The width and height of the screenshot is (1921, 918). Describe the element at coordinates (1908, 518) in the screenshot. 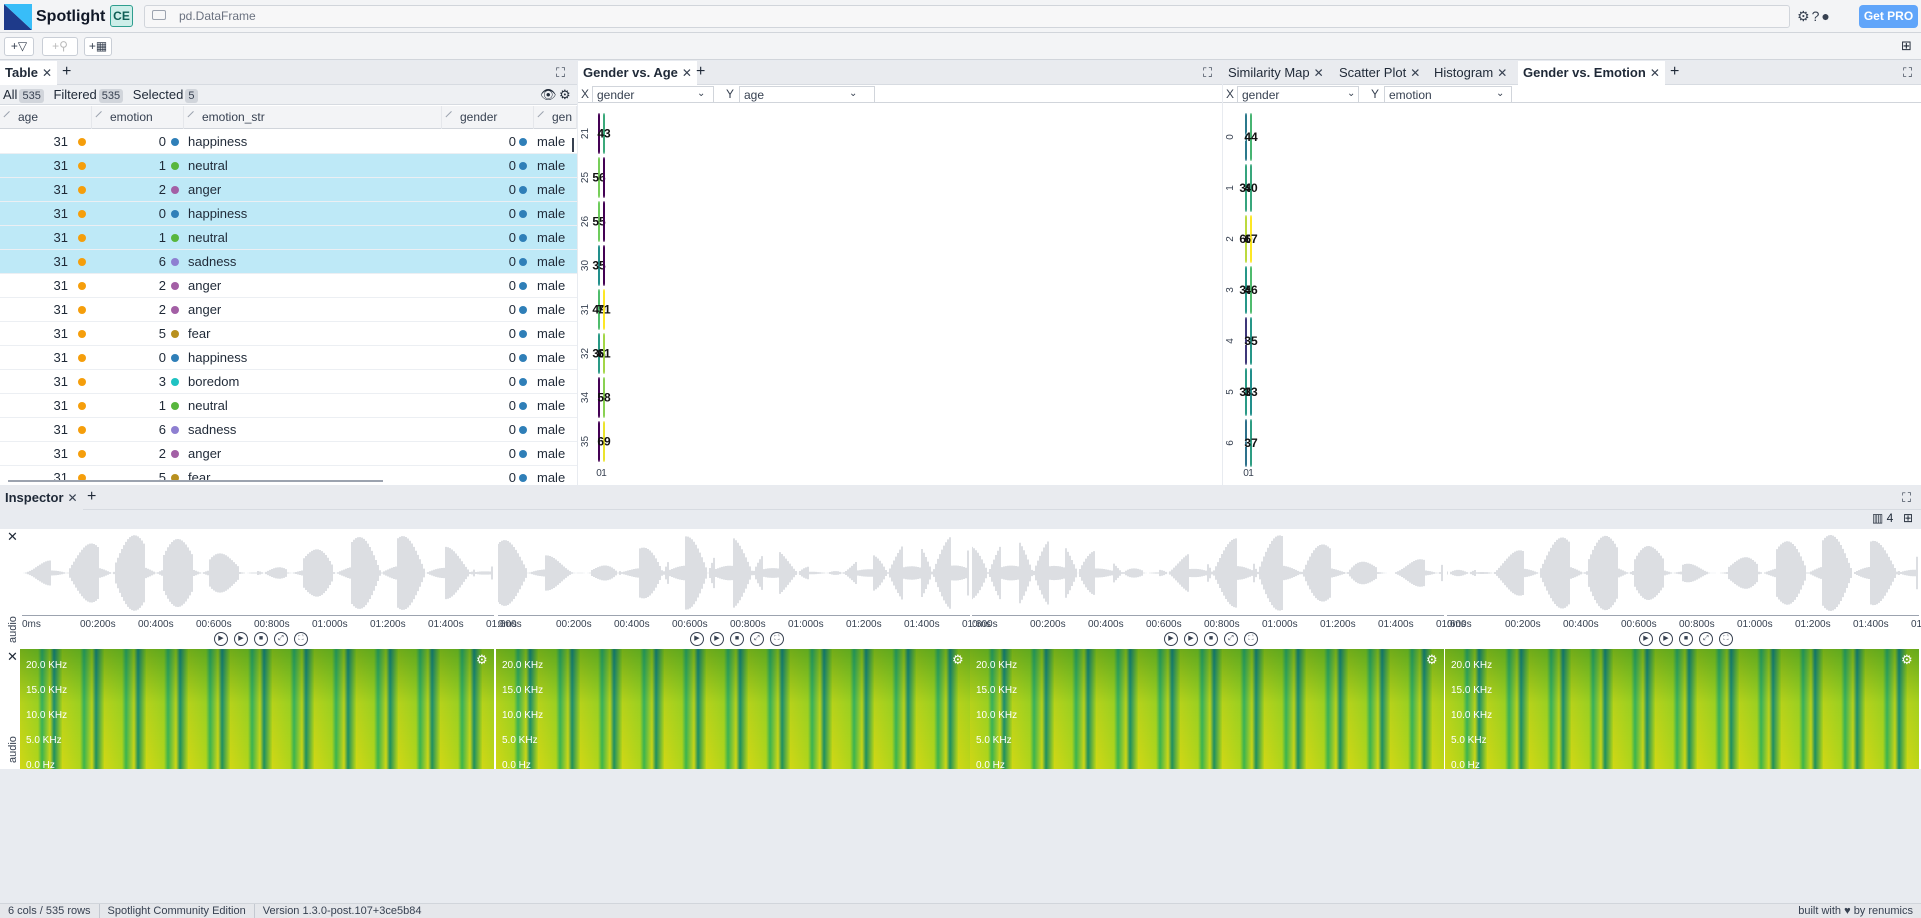

I see `grid-settings-icon: ⊞` at that location.